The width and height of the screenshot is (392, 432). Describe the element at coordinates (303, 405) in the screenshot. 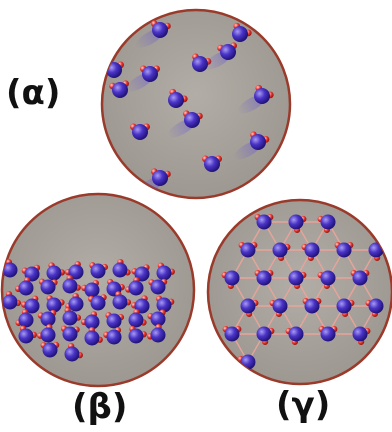

I see `label-gamma: (γ)` at that location.